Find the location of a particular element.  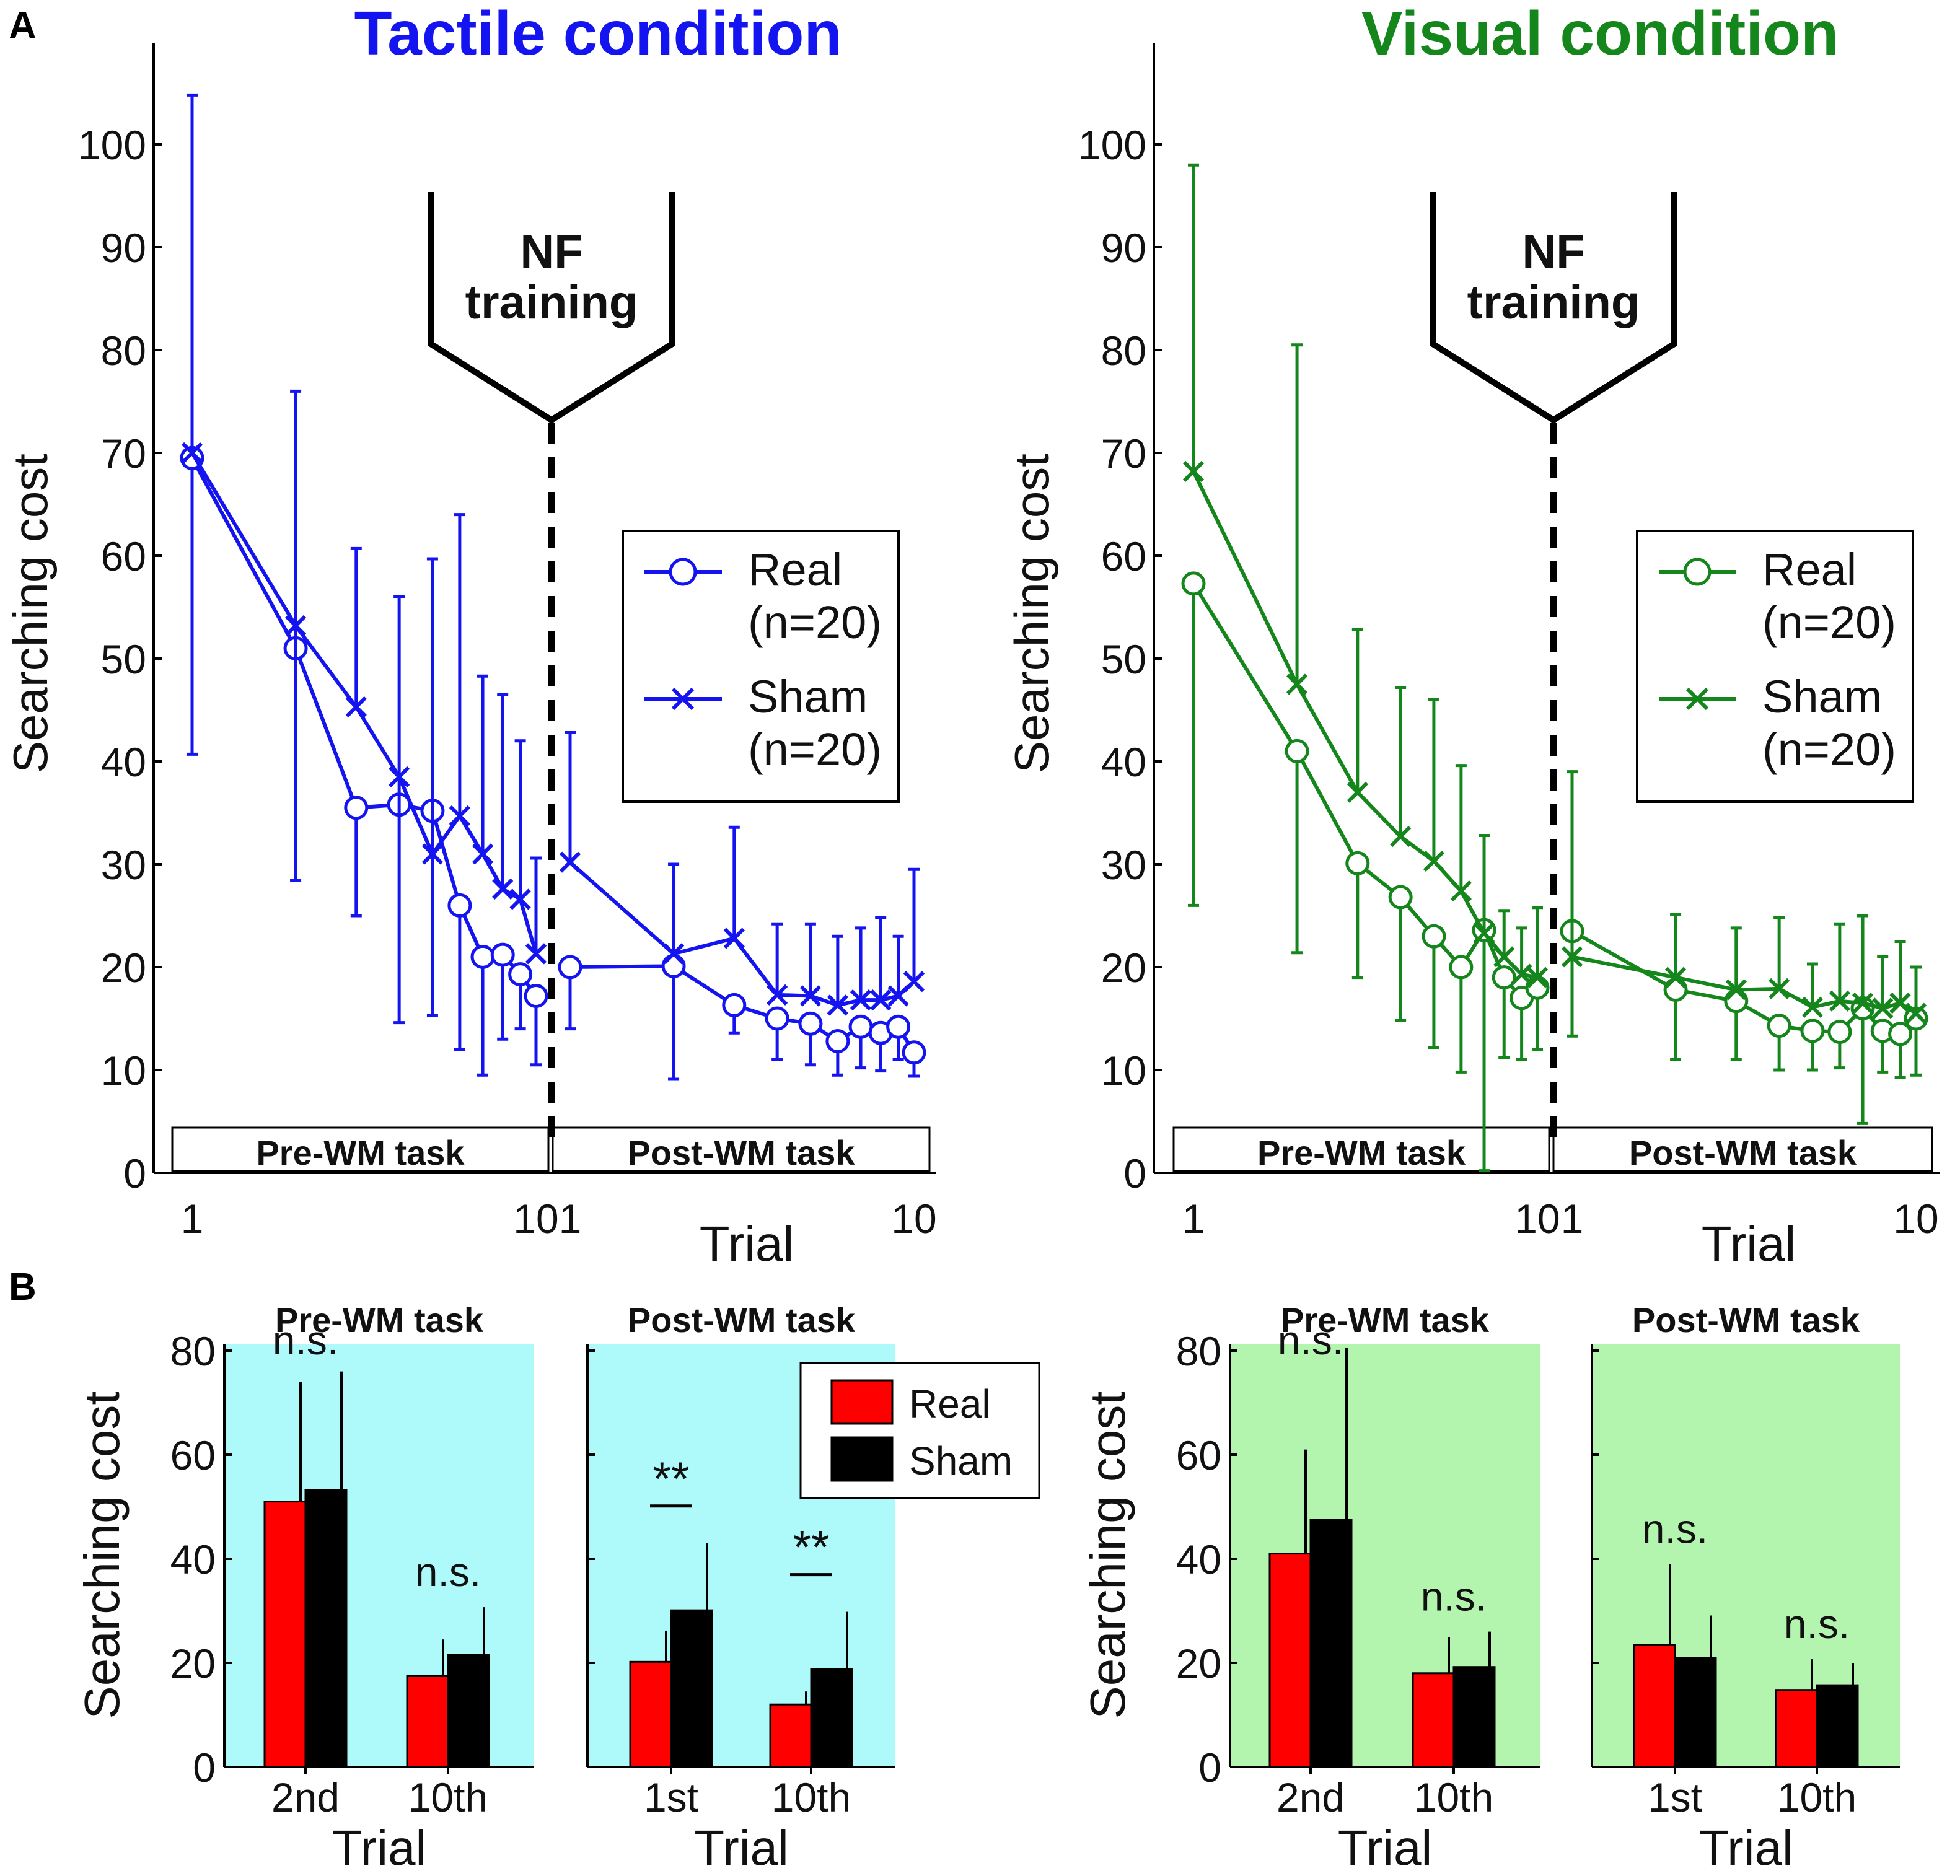

legend-label: Sham is located at coordinates (961, 1461).